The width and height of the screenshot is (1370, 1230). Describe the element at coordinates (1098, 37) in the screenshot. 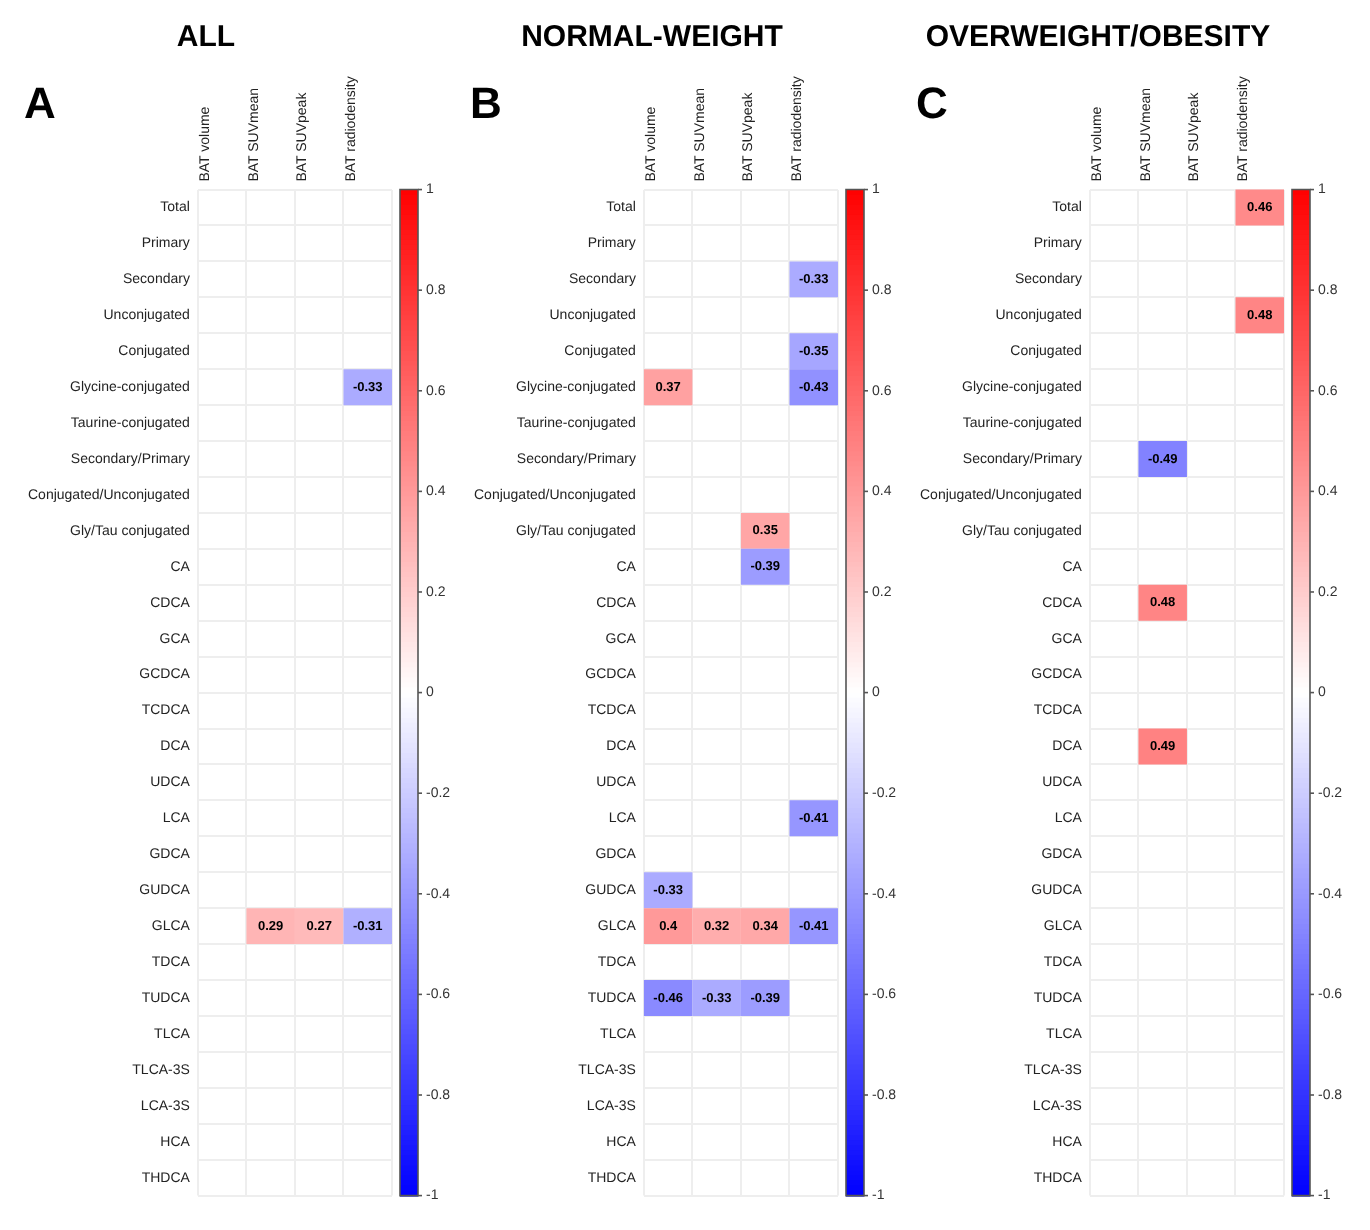

I see `chart-title: OVERWEIGHT/OBESITY` at that location.